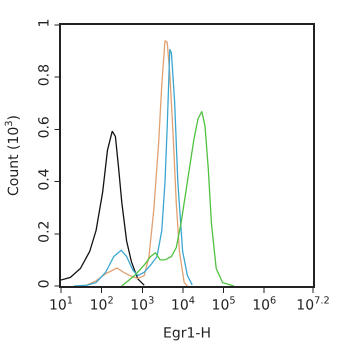 The height and width of the screenshot is (350, 342). Describe the element at coordinates (313, 305) in the screenshot. I see `x-tick-label: 10$^{7.2}$` at that location.